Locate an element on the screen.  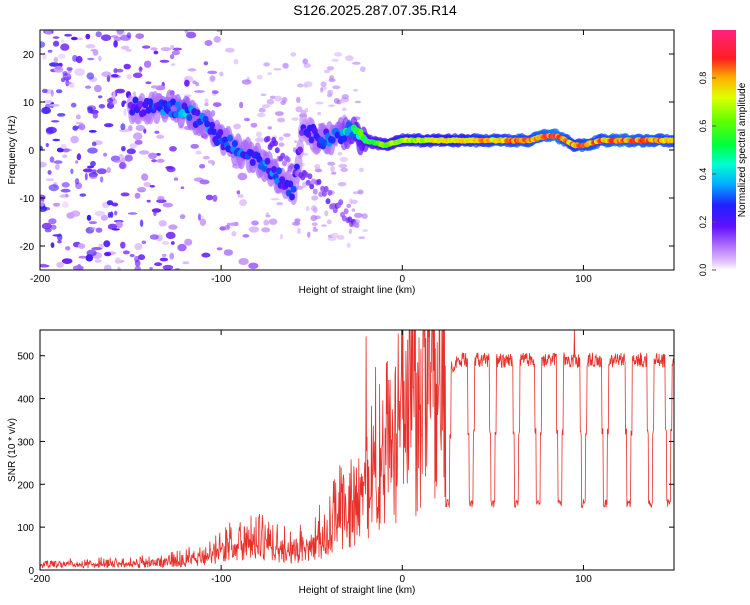
spectrogram-ylabel: Frequency (Hz) is located at coordinates (12, 150).